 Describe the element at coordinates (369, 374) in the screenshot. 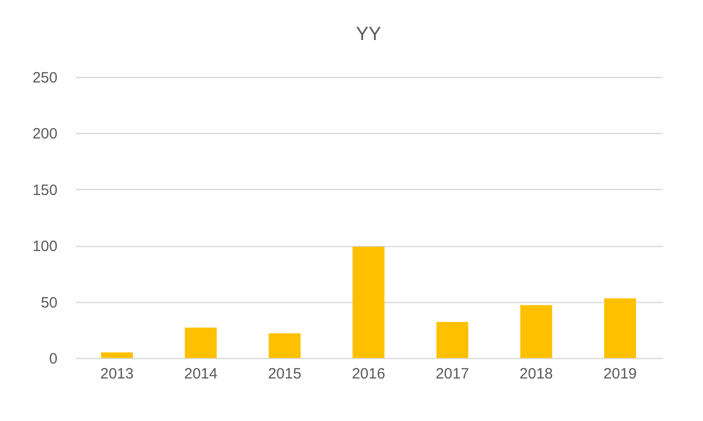

I see `x-tick-label: 2016` at that location.